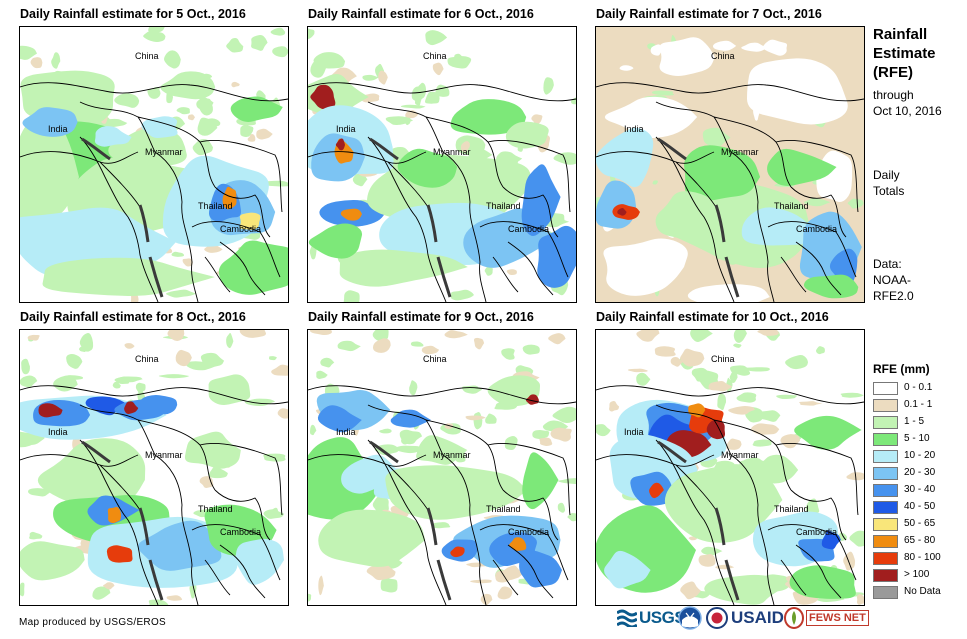 The height and width of the screenshot is (639, 967). Describe the element at coordinates (920, 523) in the screenshot. I see `legend-label: 50 - 65` at that location.